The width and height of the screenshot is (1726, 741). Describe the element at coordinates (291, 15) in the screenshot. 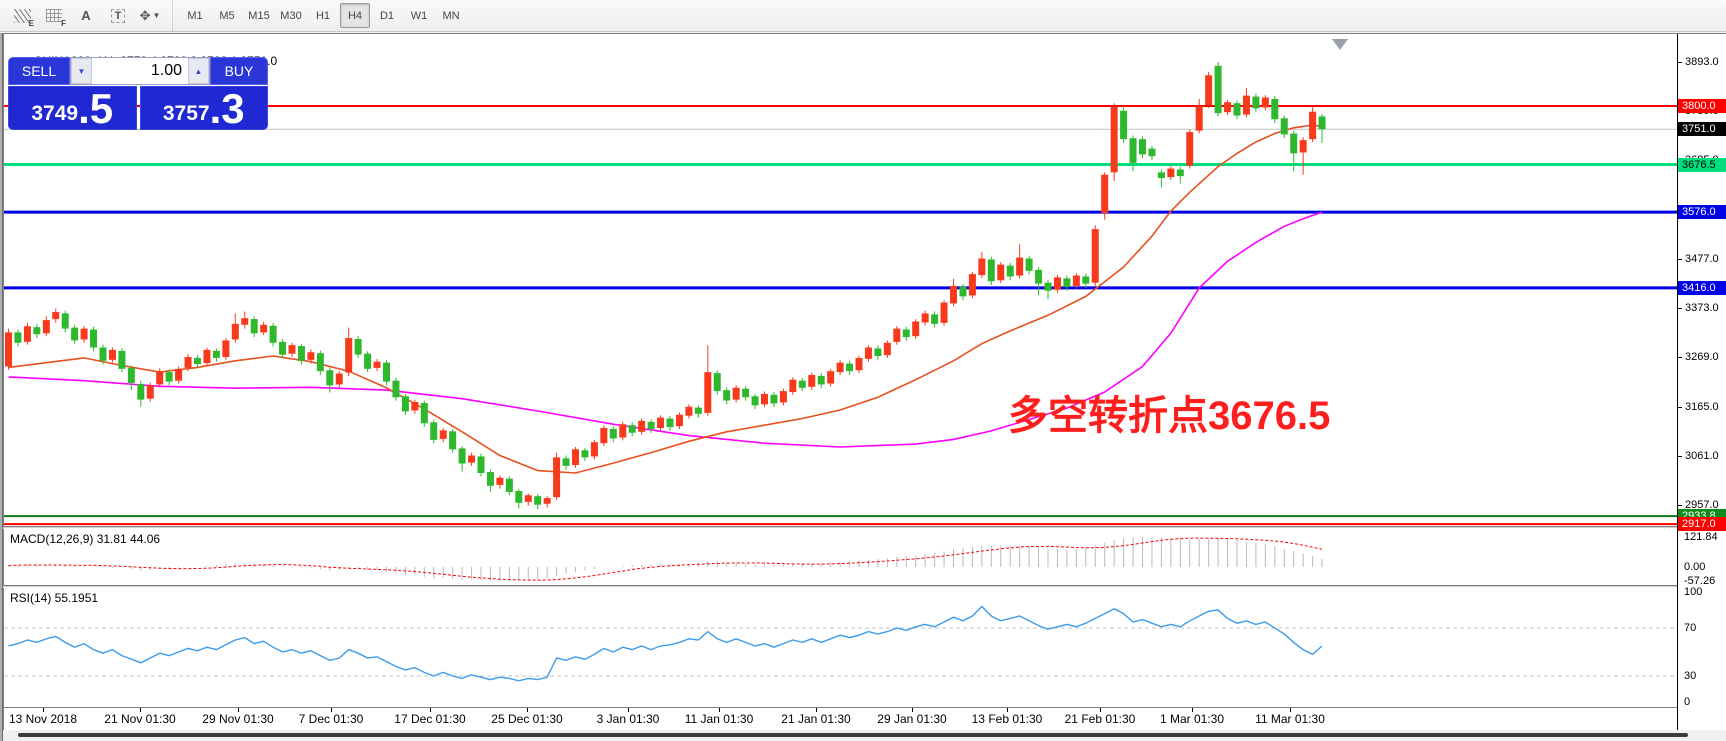

I see `timeframe-m30-button: M30` at that location.